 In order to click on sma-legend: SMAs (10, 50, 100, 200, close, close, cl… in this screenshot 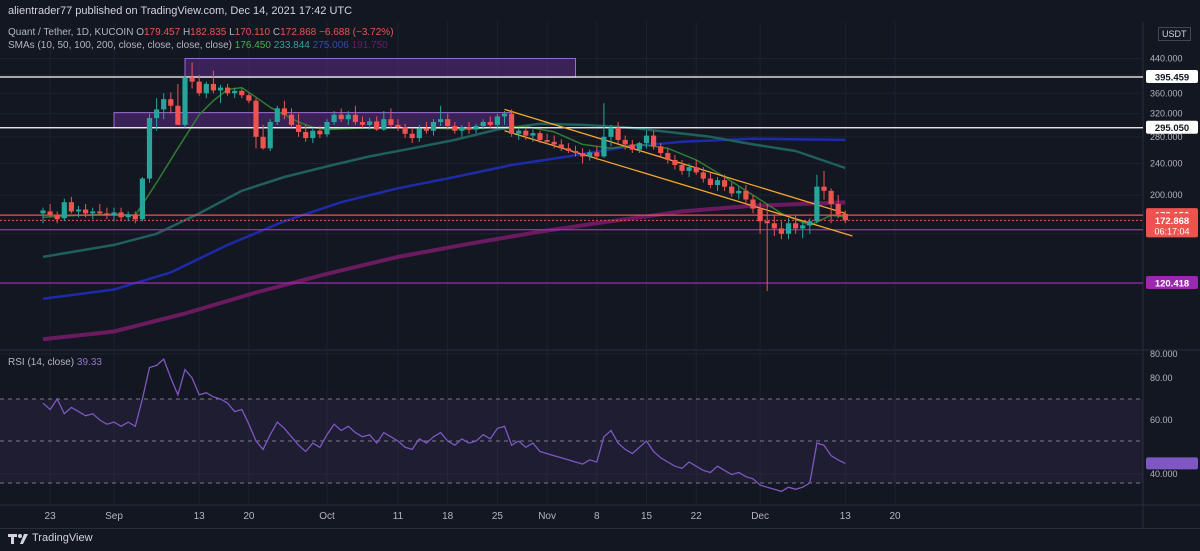, I will do `click(198, 45)`.